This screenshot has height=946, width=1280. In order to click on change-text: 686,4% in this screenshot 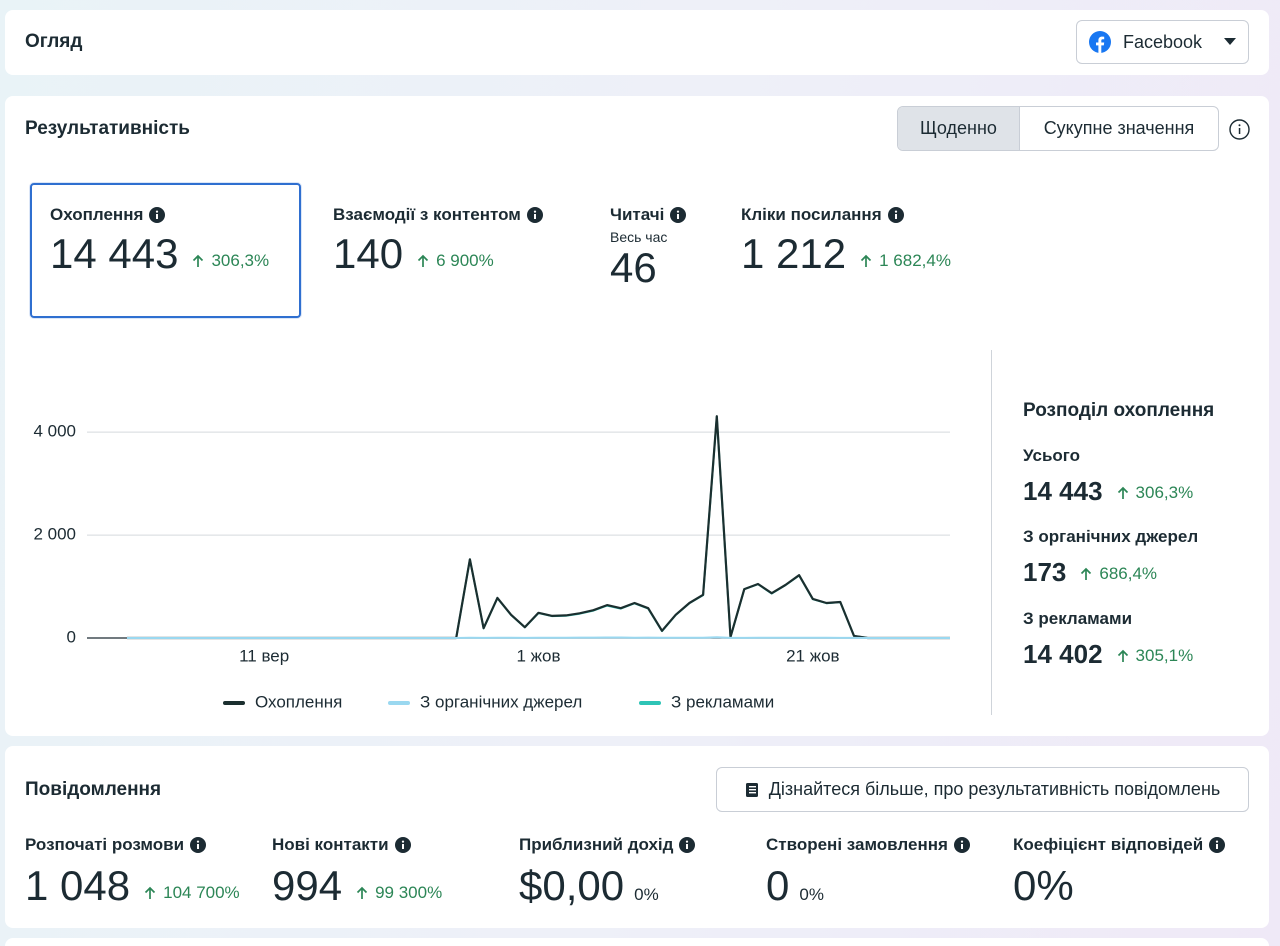, I will do `click(1128, 573)`.